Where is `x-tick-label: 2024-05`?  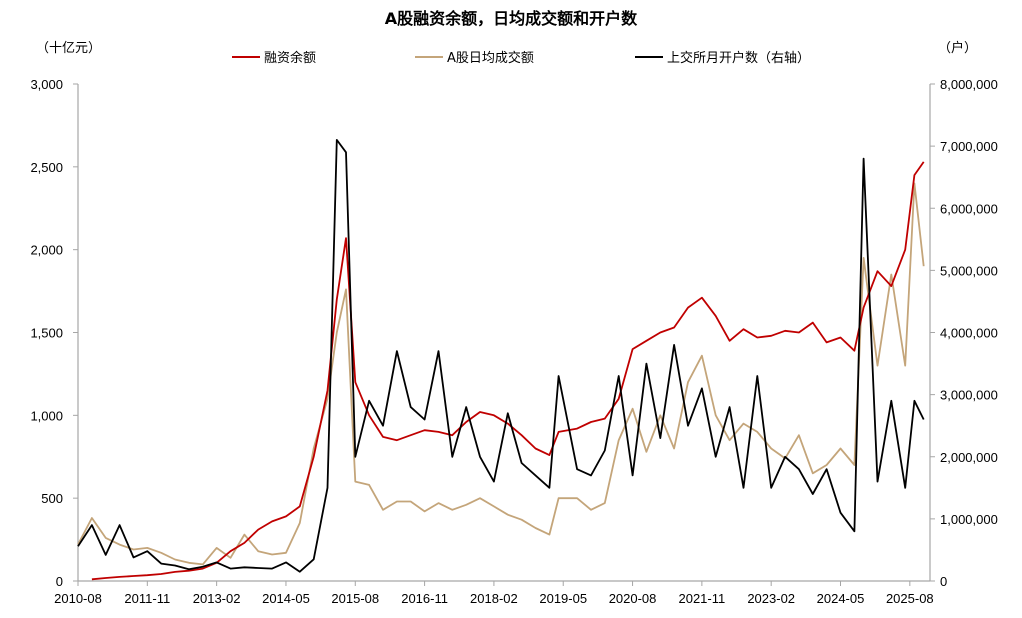
x-tick-label: 2024-05 is located at coordinates (841, 598).